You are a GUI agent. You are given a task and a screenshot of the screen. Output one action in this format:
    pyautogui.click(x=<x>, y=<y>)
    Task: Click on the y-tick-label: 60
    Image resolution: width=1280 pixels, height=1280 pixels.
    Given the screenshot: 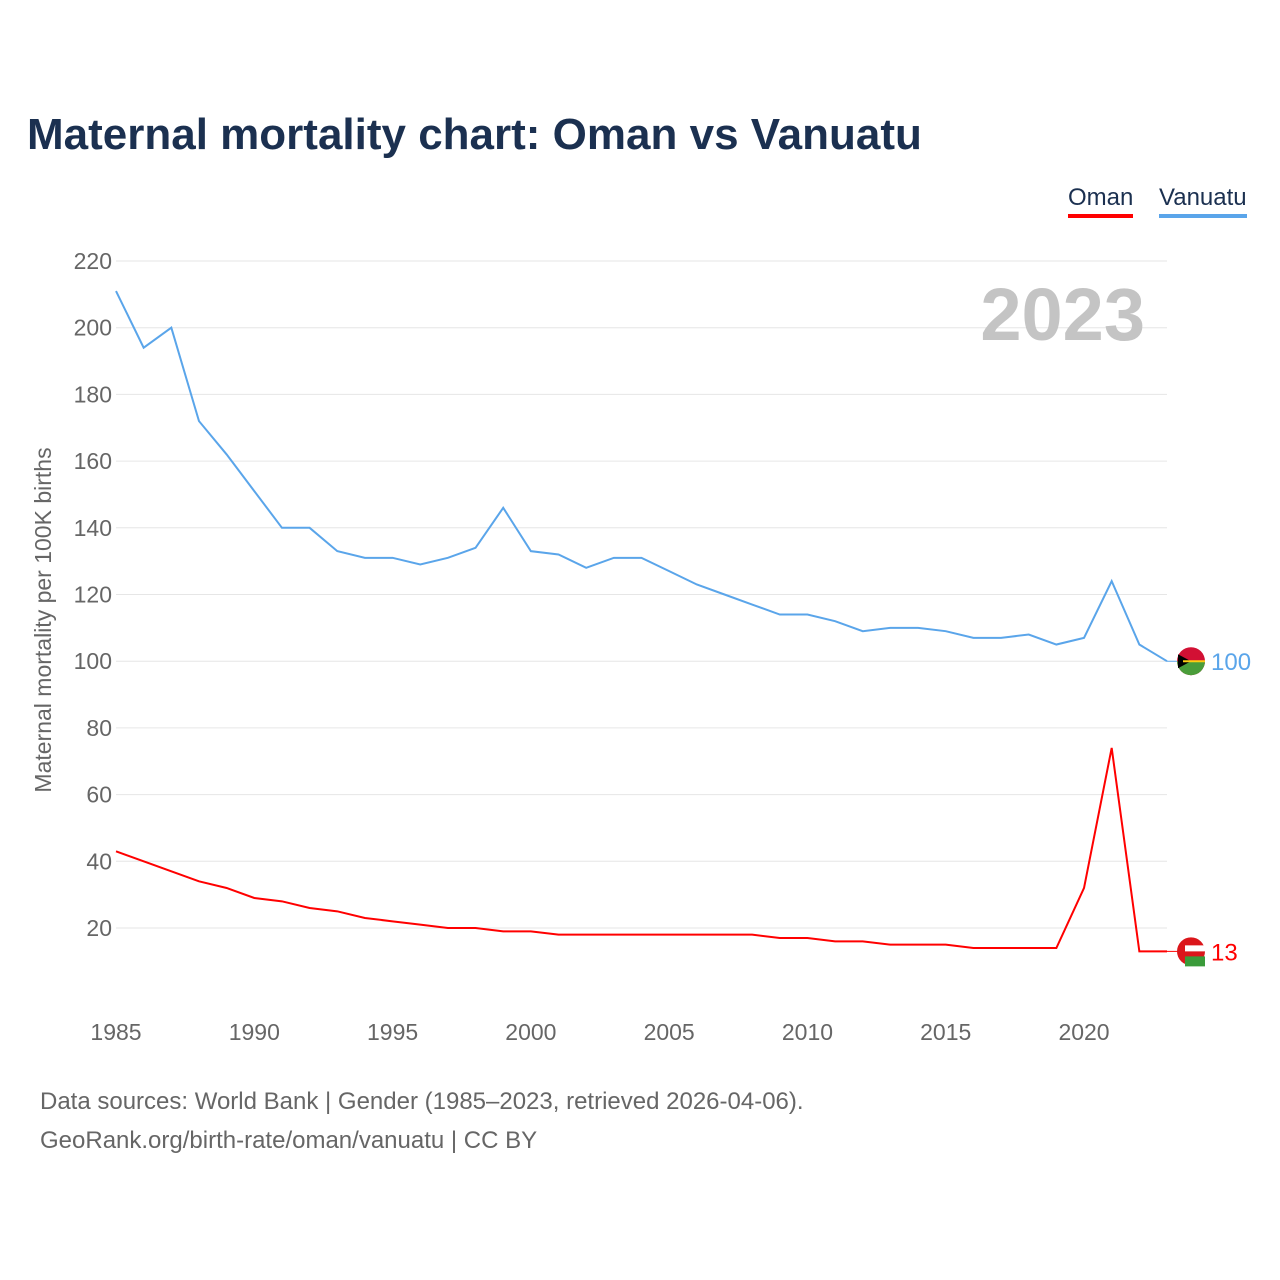 What is the action you would take?
    pyautogui.click(x=99, y=795)
    